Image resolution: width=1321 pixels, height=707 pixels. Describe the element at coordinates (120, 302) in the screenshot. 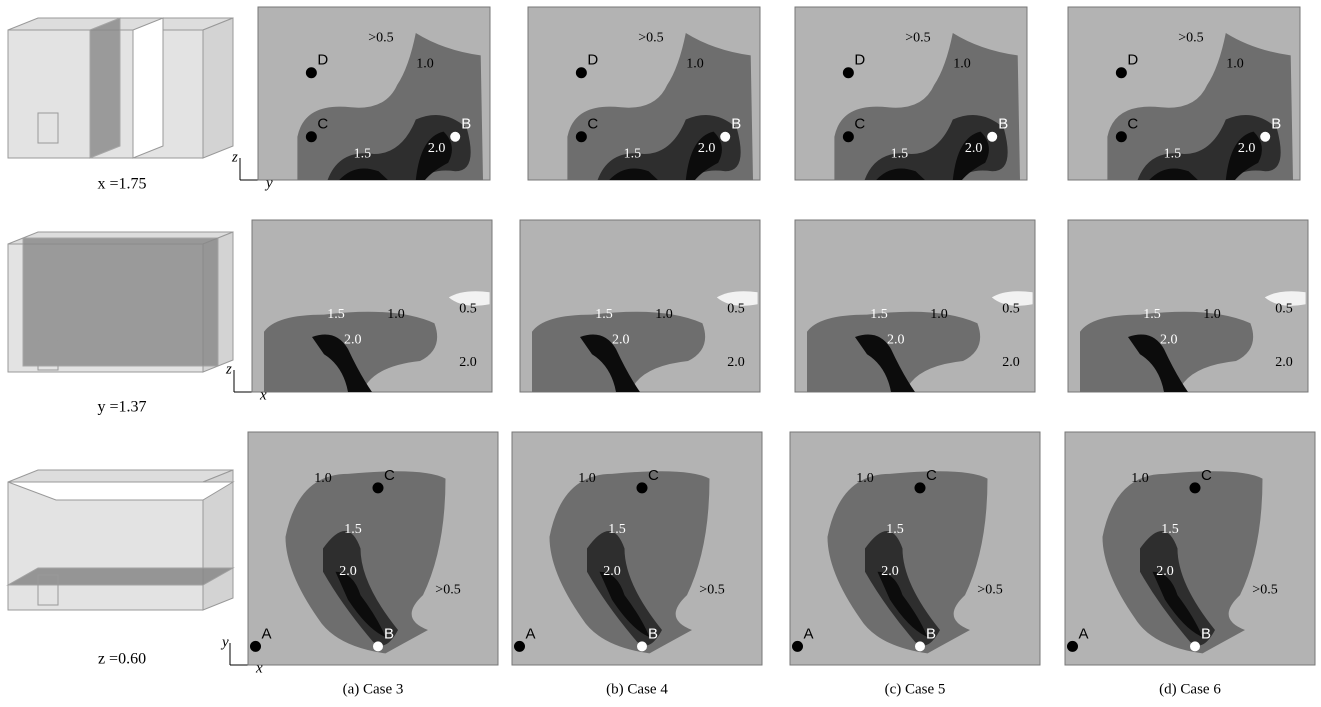

I see `box-icon` at that location.